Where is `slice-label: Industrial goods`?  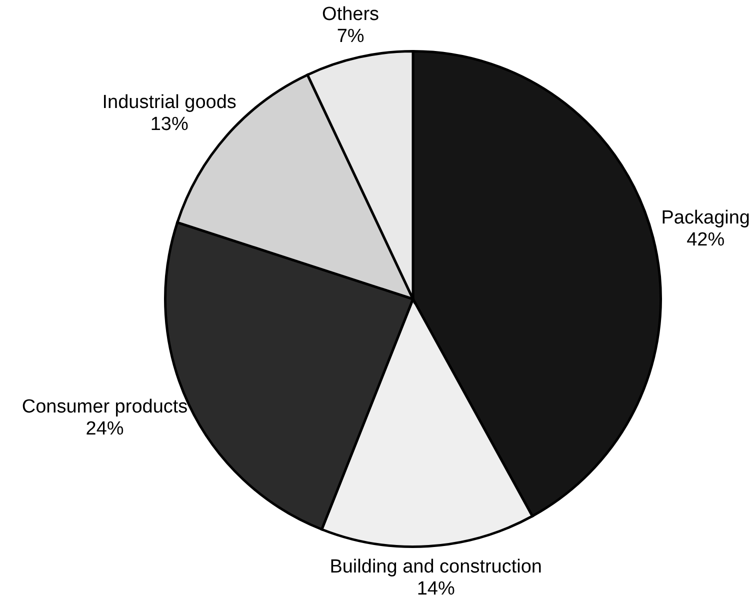 slice-label: Industrial goods is located at coordinates (169, 103).